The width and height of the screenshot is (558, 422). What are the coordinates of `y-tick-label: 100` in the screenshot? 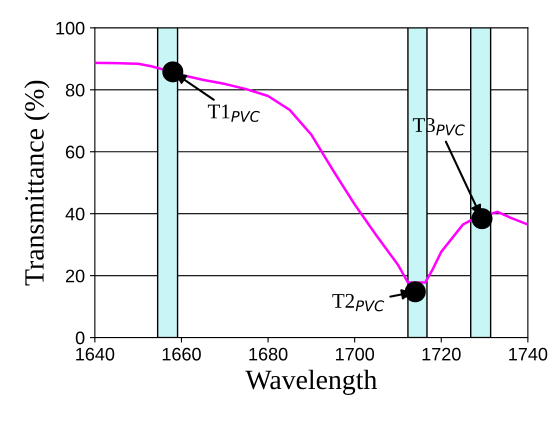 It's located at (70, 28).